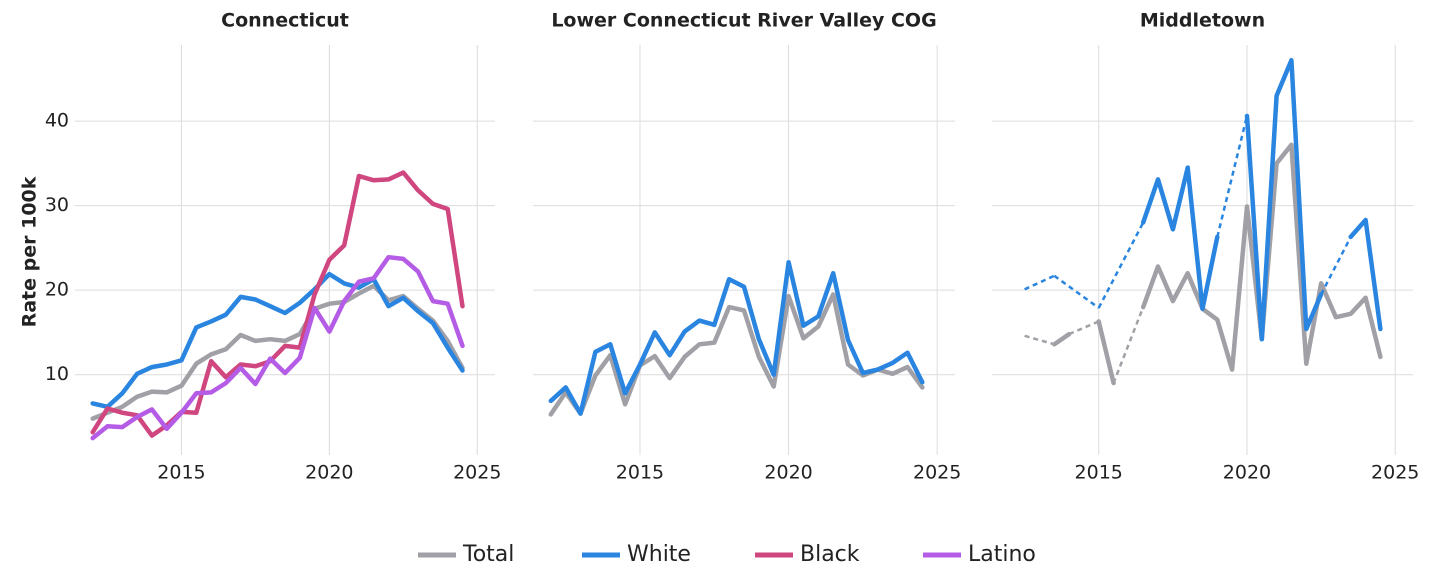 This screenshot has width=1441, height=574. I want to click on panel-title: Lower Connecticut River Valley COG, so click(743, 21).